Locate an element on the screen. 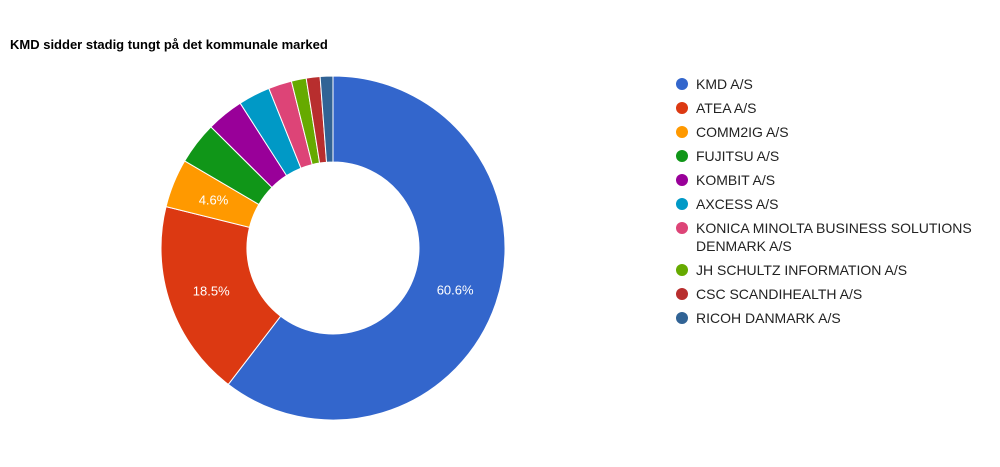 The width and height of the screenshot is (1000, 467). legend-item: RICOH DANMARK A/S is located at coordinates (836, 318).